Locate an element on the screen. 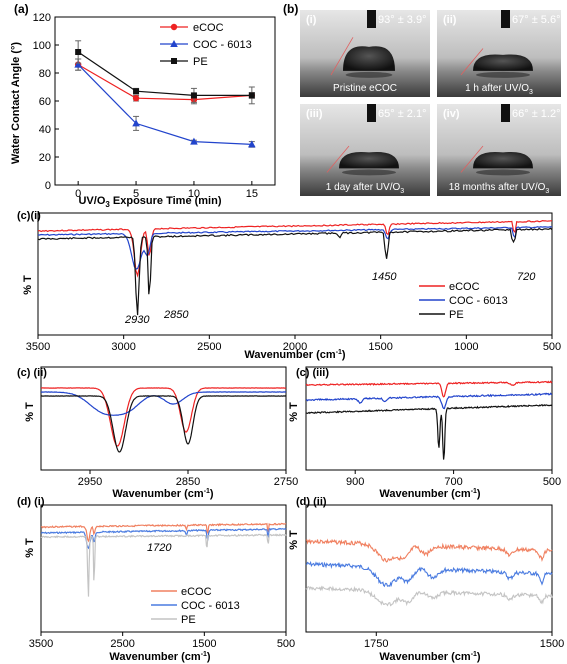 Image resolution: width=567 pixels, height=664 pixels. panel-d-i-ylabel: % T is located at coordinates (30, 548).